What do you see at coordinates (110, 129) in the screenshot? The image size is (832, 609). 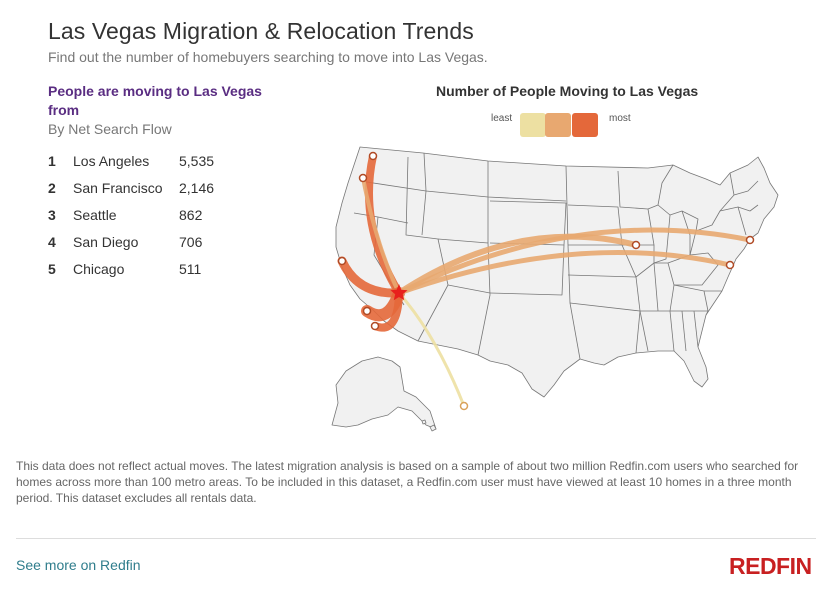 I see `list-subheading: By Net Search Flow` at bounding box center [110, 129].